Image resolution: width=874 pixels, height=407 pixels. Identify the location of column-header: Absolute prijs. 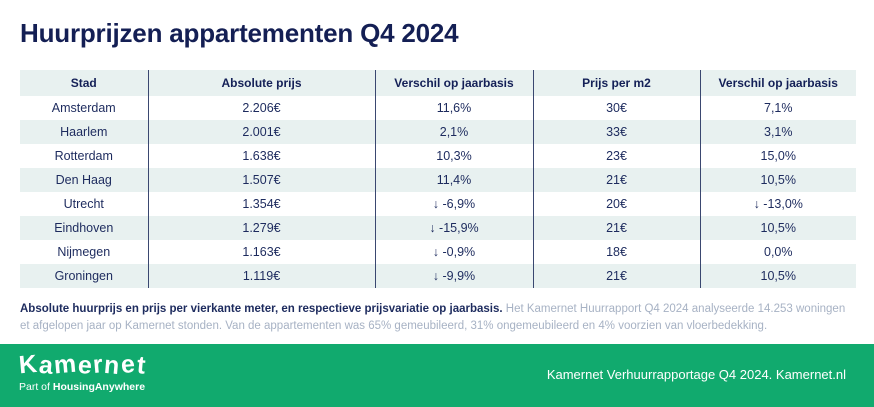
(262, 83).